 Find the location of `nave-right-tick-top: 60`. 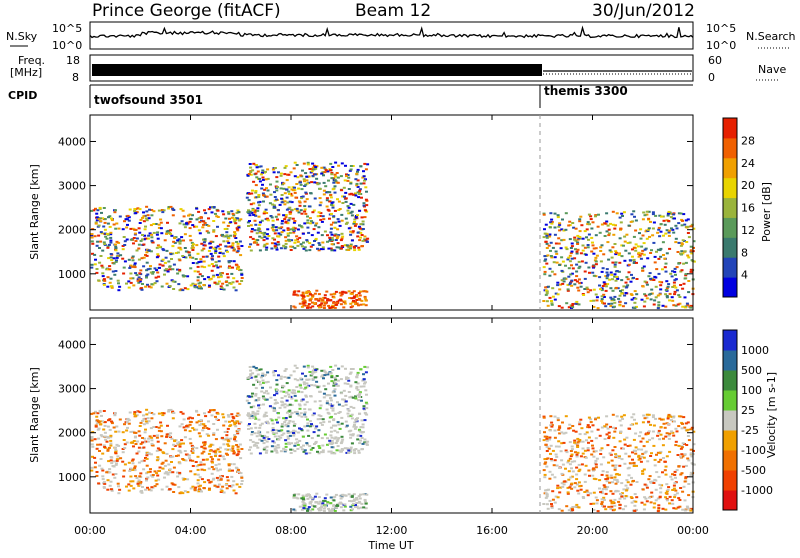

nave-right-tick-top: 60 is located at coordinates (715, 60).